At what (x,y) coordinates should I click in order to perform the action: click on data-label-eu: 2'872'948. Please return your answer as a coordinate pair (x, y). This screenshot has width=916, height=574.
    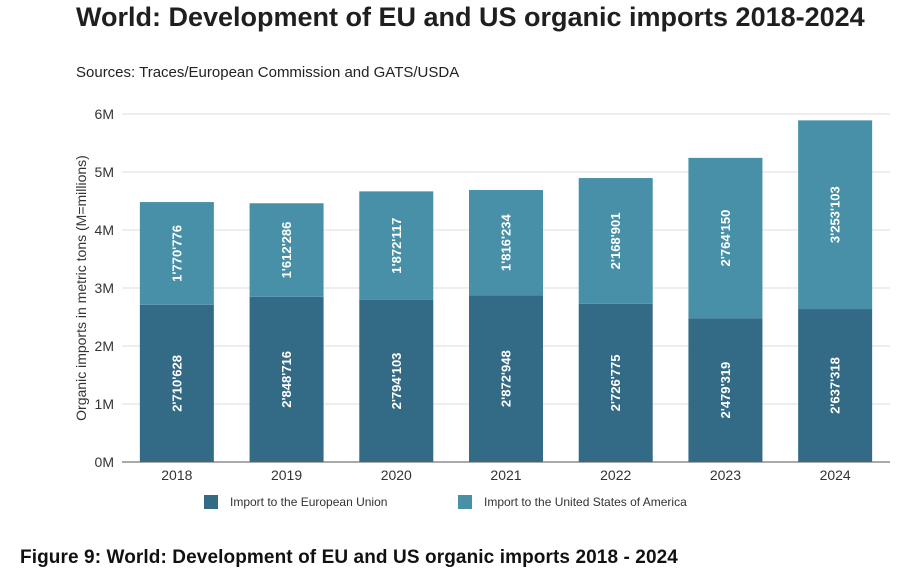
    Looking at the image, I should click on (506, 378).